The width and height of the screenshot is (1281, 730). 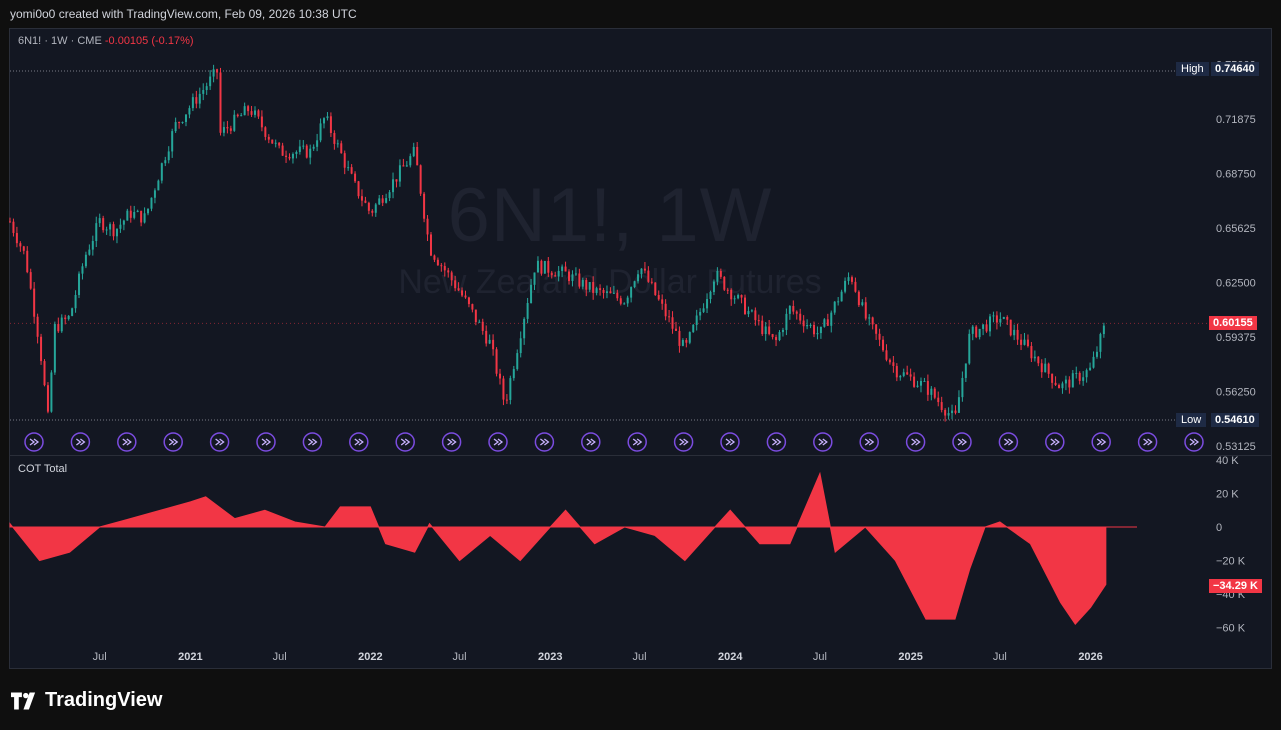 I want to click on price-axis-tick: 0.68750, so click(x=1236, y=175).